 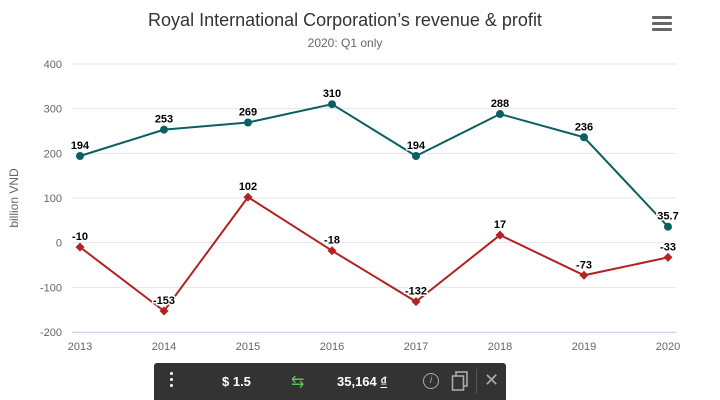 I want to click on data-label: -73, so click(x=584, y=265).